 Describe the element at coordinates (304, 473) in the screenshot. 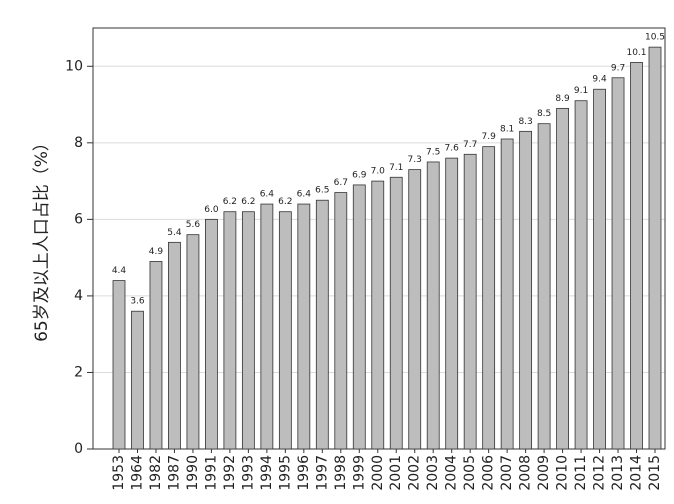

I see `x-tick-label: 1996` at that location.